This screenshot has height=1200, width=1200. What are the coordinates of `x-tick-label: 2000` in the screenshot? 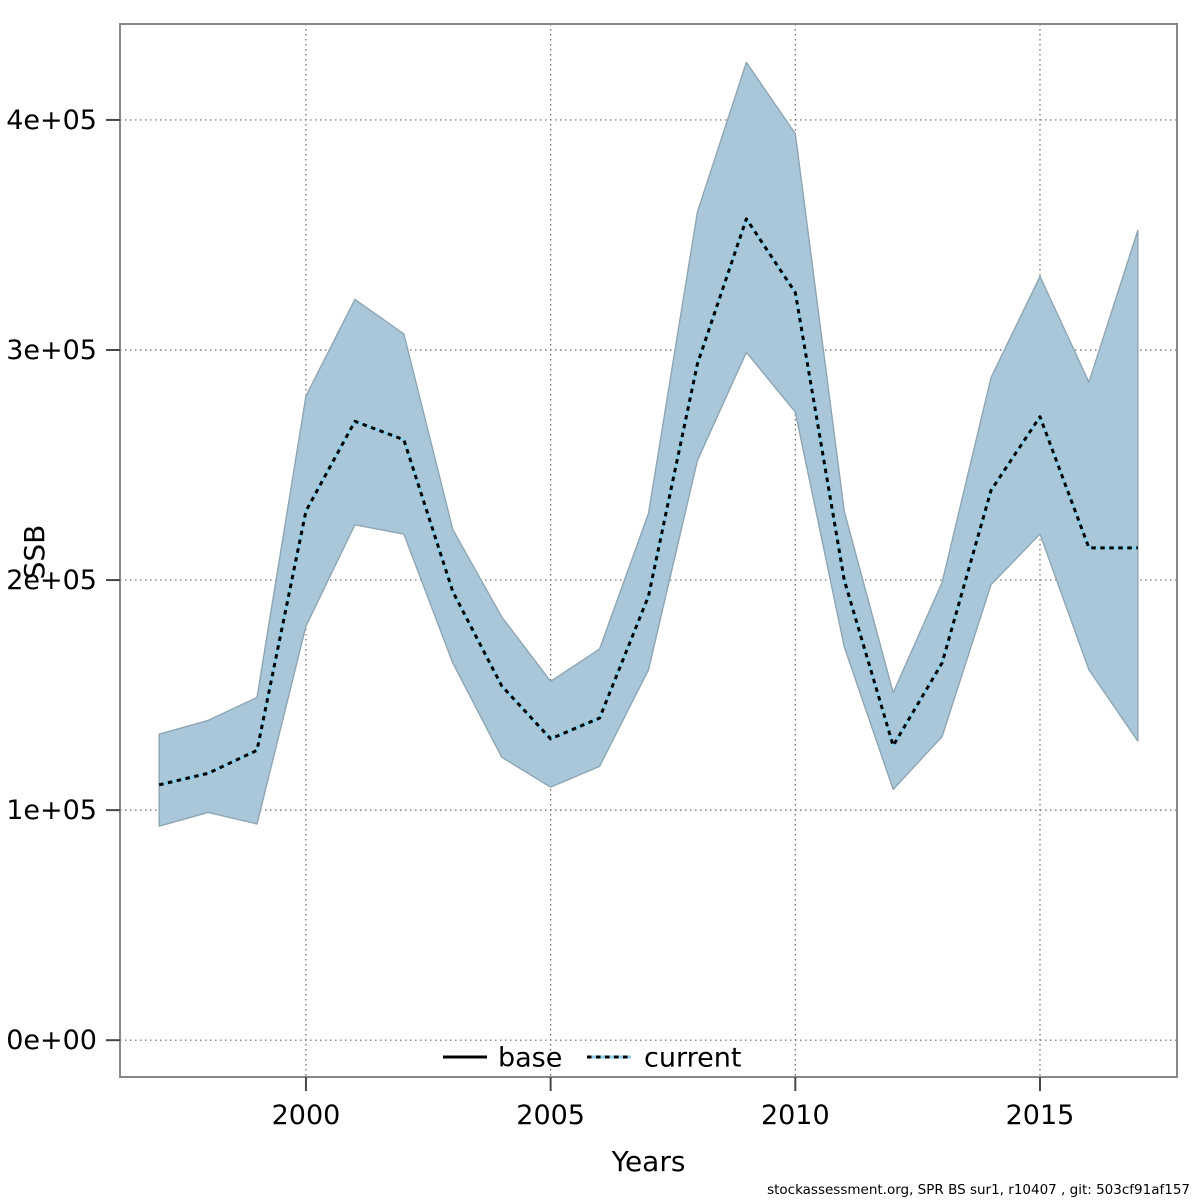 It's located at (306, 1115).